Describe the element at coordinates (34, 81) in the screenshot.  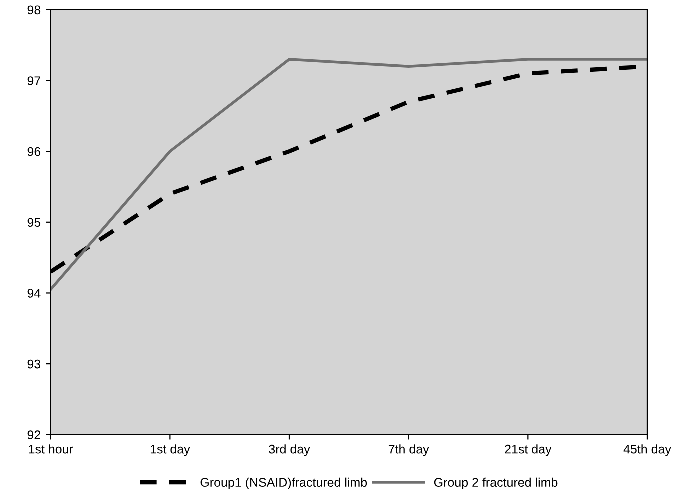
I see `y-tick-label: 97` at that location.